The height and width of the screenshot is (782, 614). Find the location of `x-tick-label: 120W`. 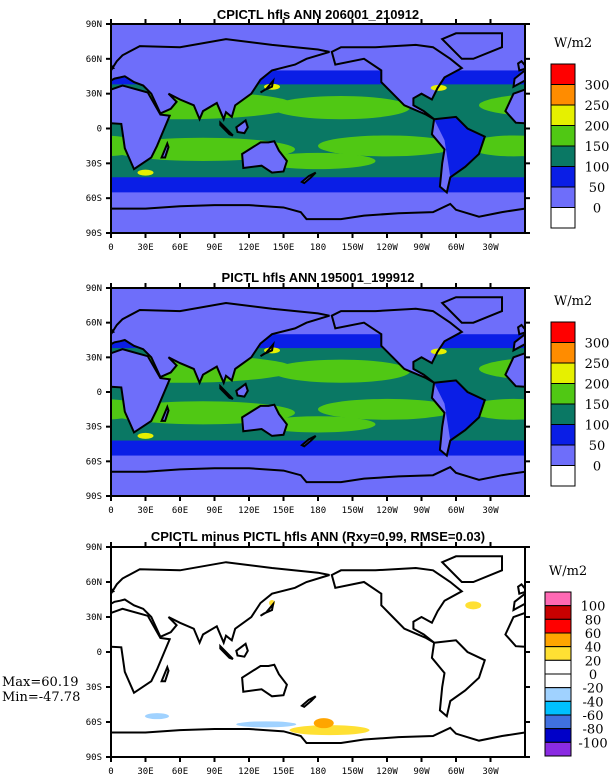

x-tick-label: 120W is located at coordinates (387, 772).